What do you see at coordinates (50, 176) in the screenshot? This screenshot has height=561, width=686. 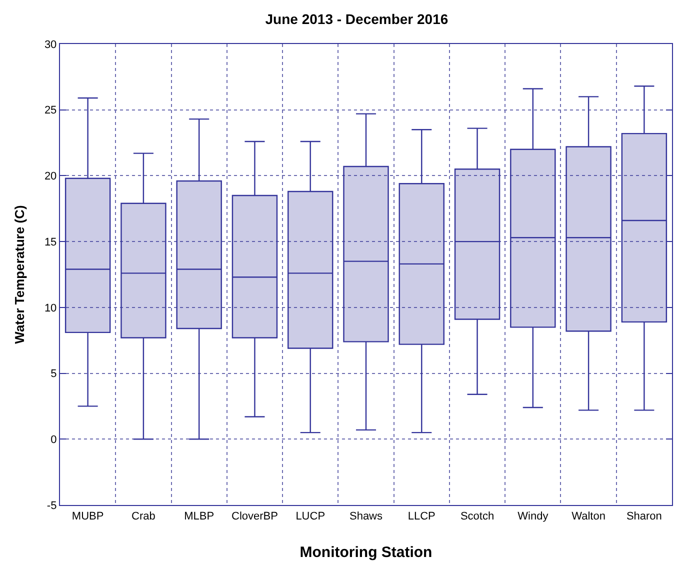 I see `y-tick-label: 20` at bounding box center [50, 176].